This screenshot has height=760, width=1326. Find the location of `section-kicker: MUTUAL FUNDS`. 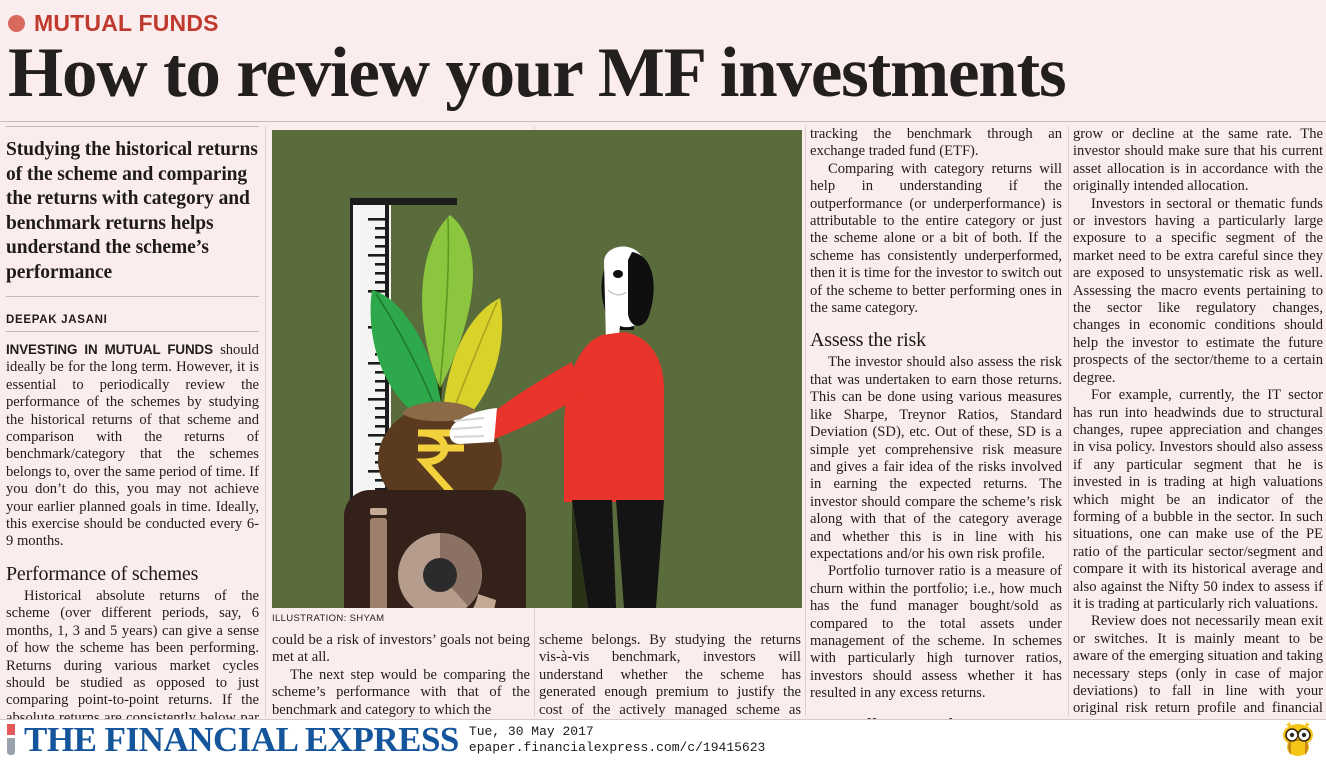

section-kicker: MUTUAL FUNDS is located at coordinates (113, 23).